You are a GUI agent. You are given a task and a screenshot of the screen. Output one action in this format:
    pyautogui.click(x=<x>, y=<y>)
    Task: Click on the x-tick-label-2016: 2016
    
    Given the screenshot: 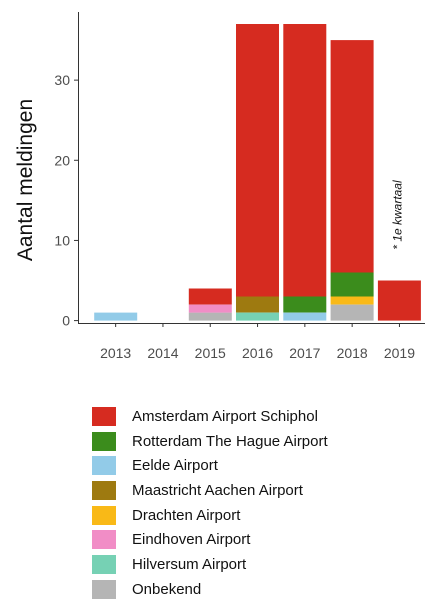 What is the action you would take?
    pyautogui.click(x=257, y=353)
    